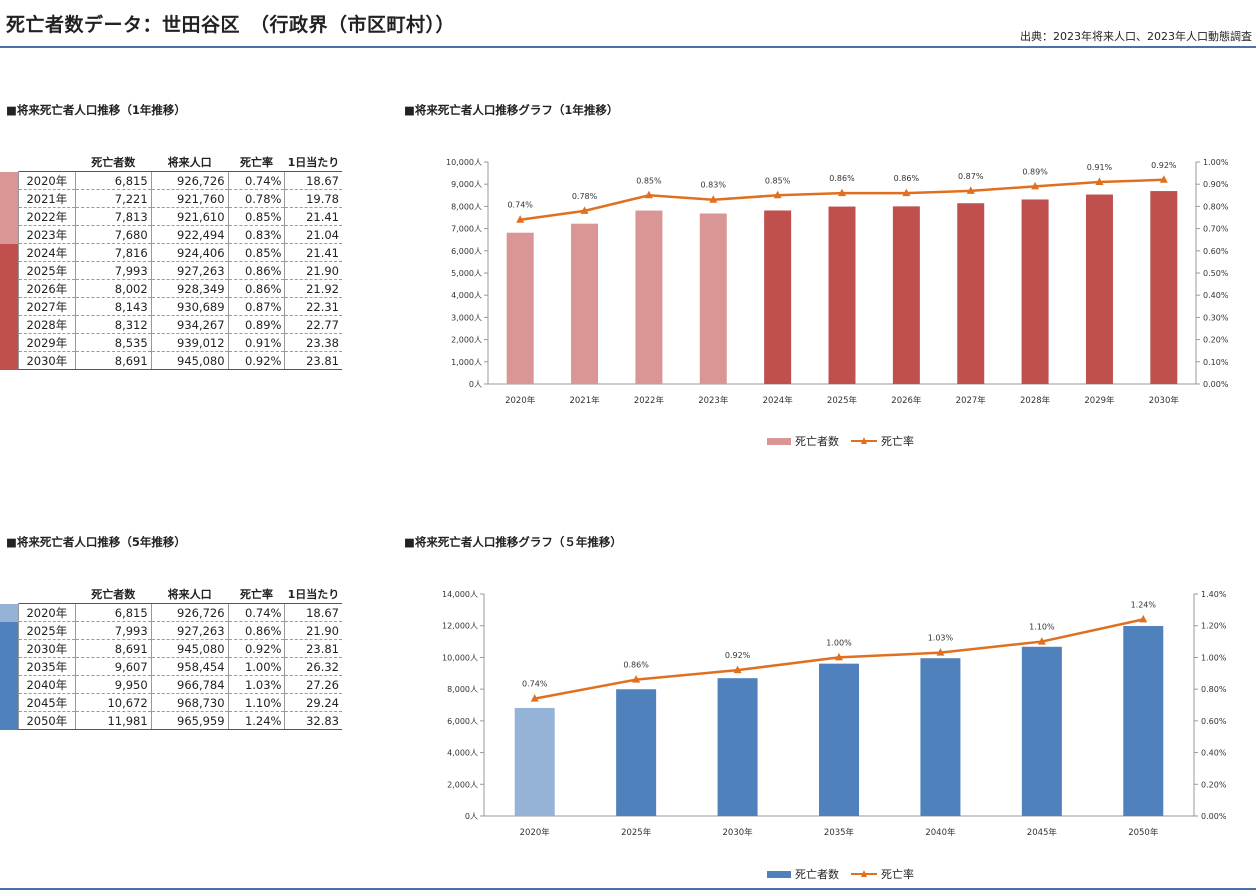  I want to click on rate-cell: 0.86%, so click(256, 630).